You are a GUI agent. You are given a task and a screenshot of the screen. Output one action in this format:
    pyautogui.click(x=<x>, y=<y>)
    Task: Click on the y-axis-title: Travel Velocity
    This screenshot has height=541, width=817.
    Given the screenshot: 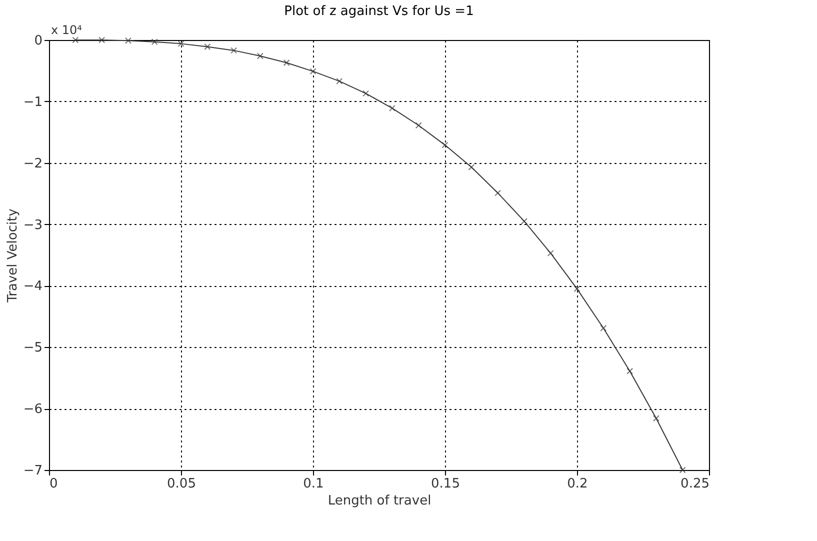 What is the action you would take?
    pyautogui.click(x=12, y=256)
    